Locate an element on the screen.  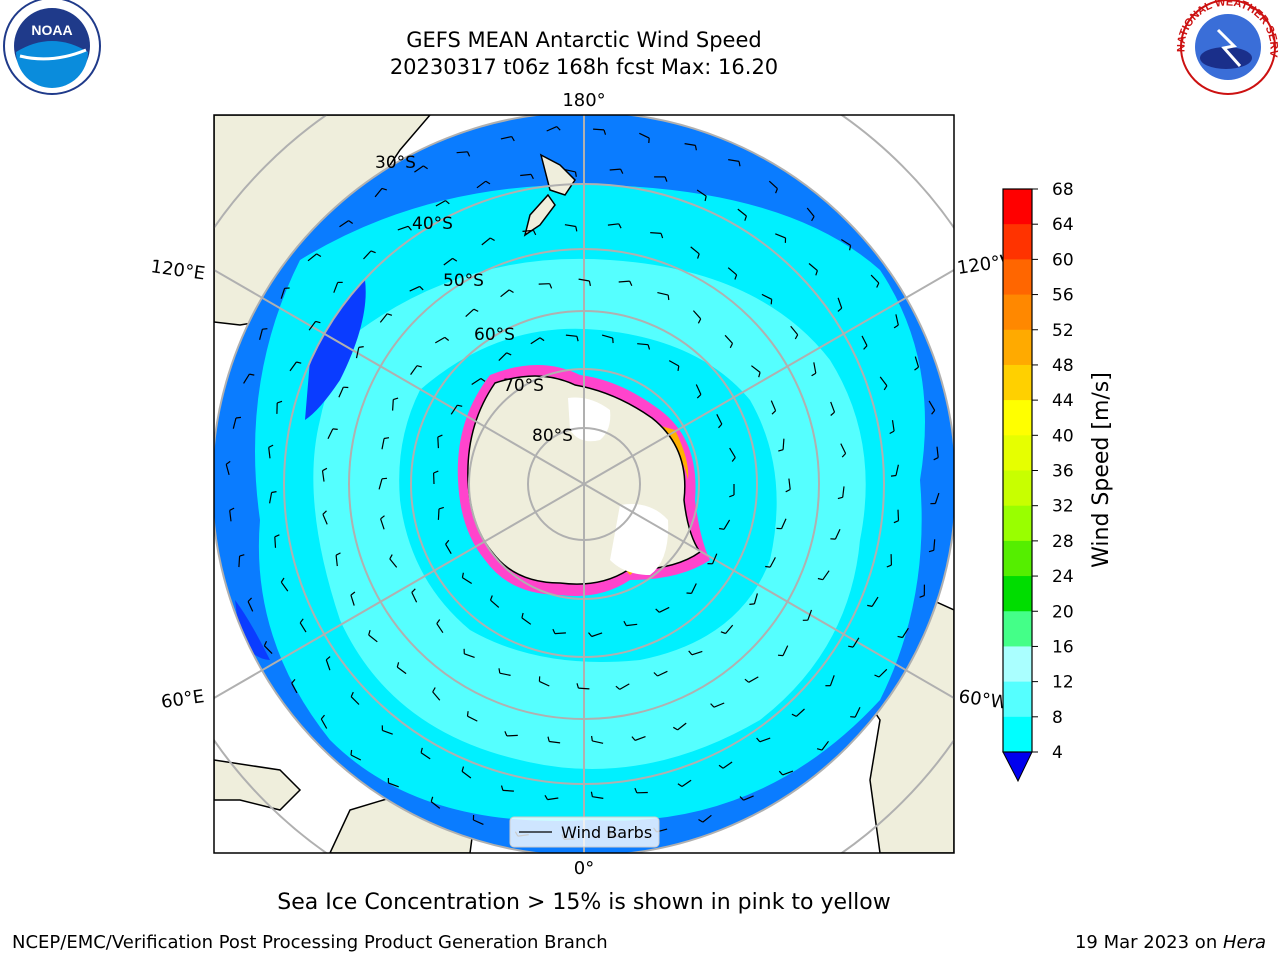
colorbar-tick-label: 4 is located at coordinates (1057, 753).